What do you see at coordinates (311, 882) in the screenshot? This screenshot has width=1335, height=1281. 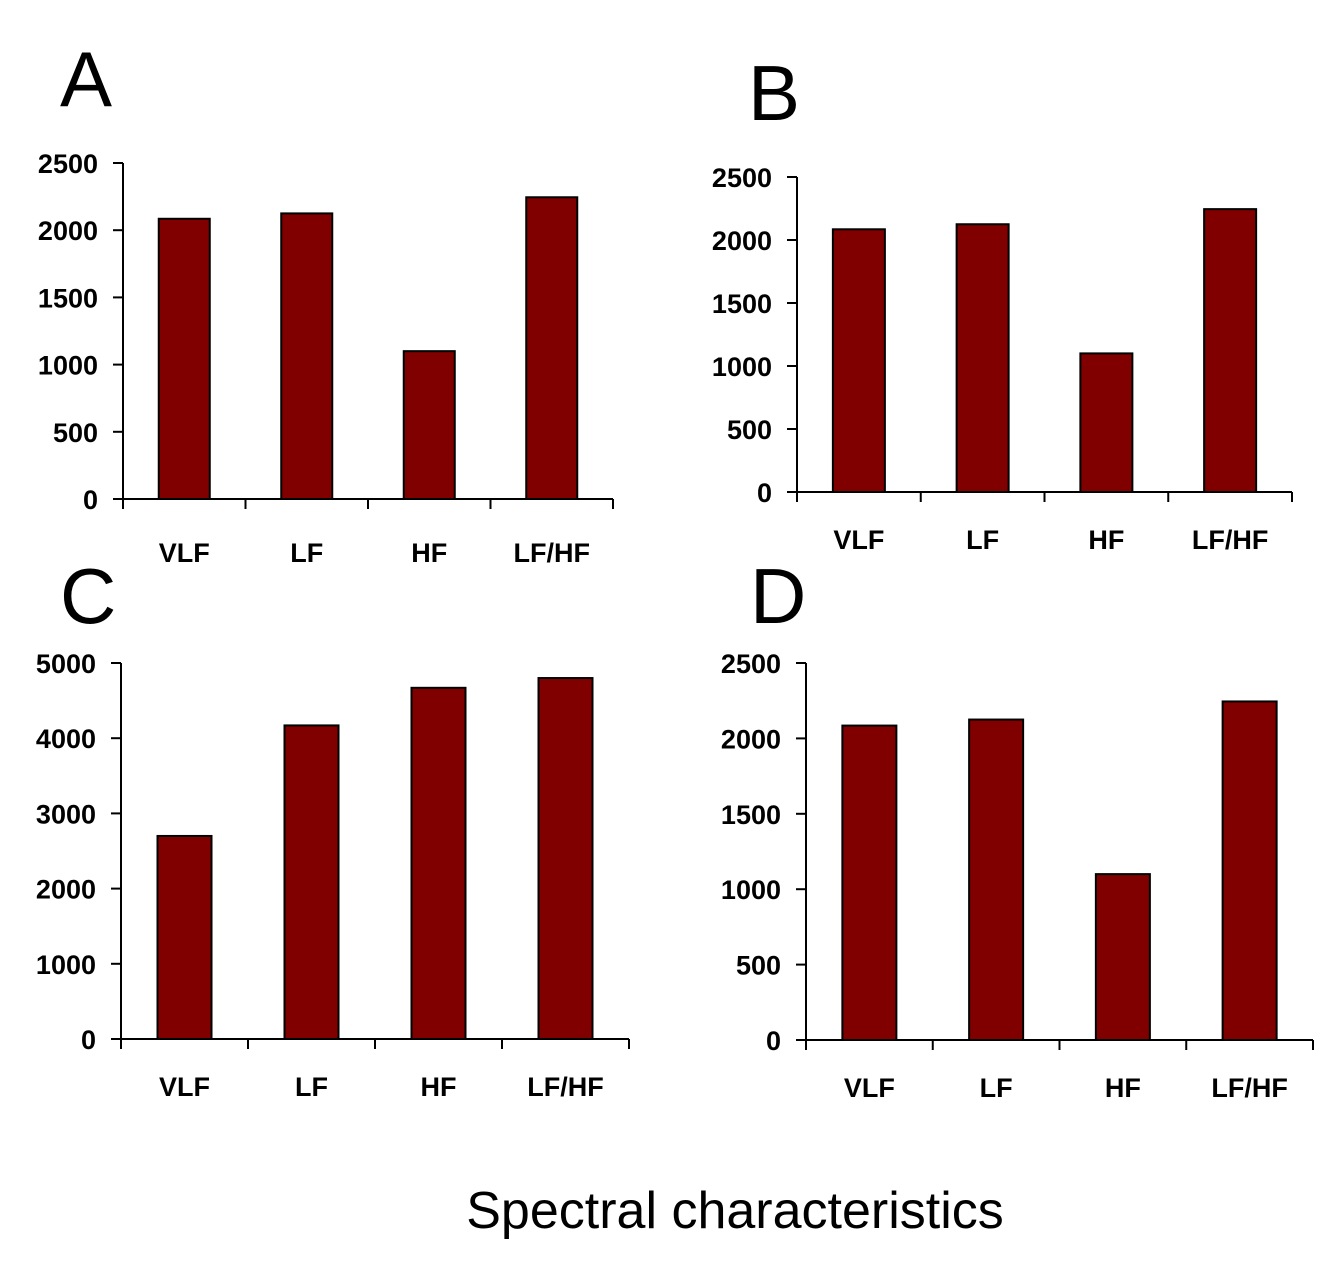 I see `bar-c-lf` at bounding box center [311, 882].